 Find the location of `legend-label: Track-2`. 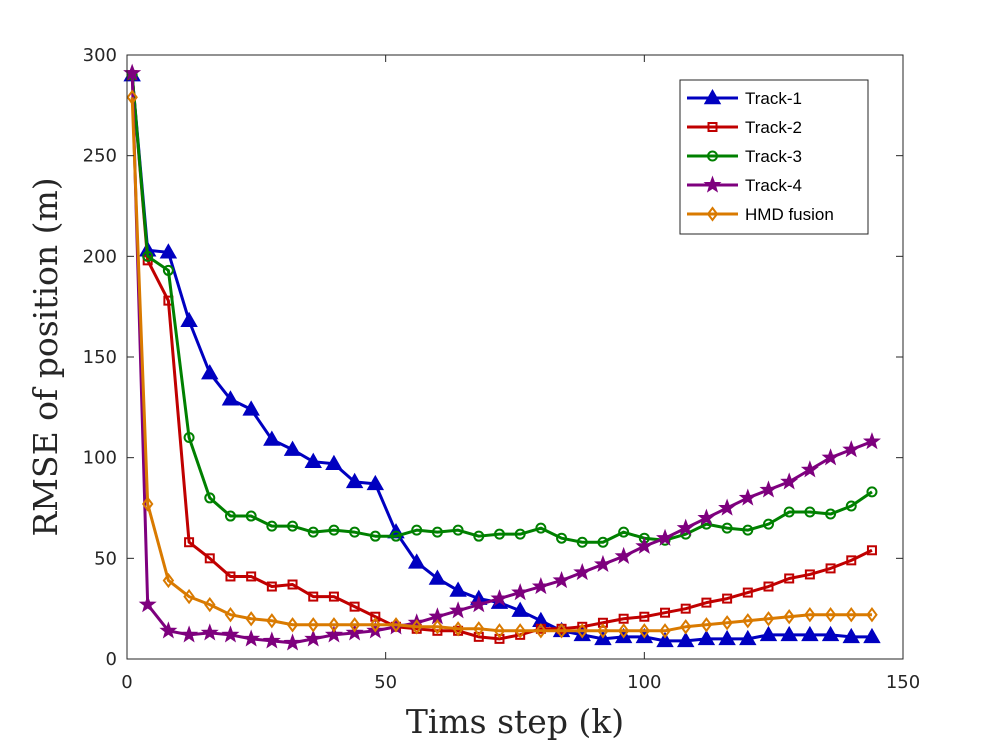

legend-label: Track-2 is located at coordinates (773, 127).